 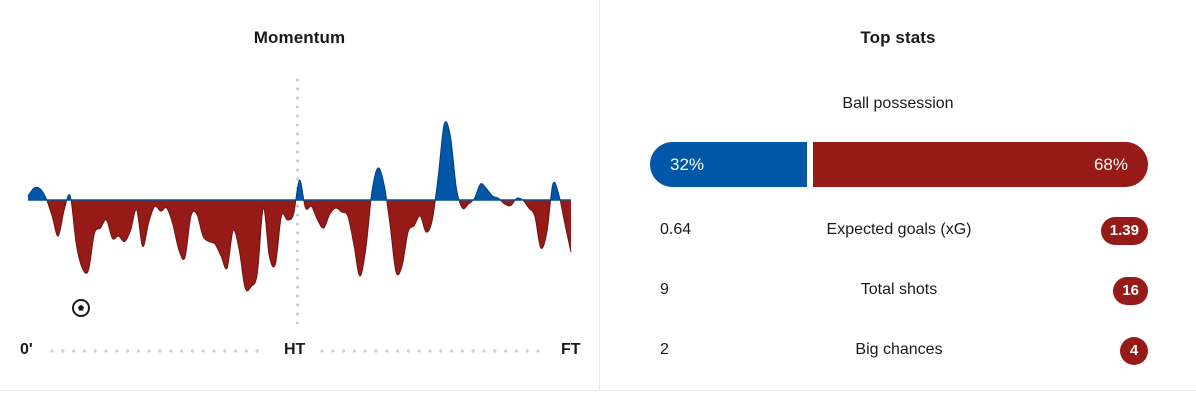 I want to click on possession-home-segment: 32%, so click(x=729, y=164).